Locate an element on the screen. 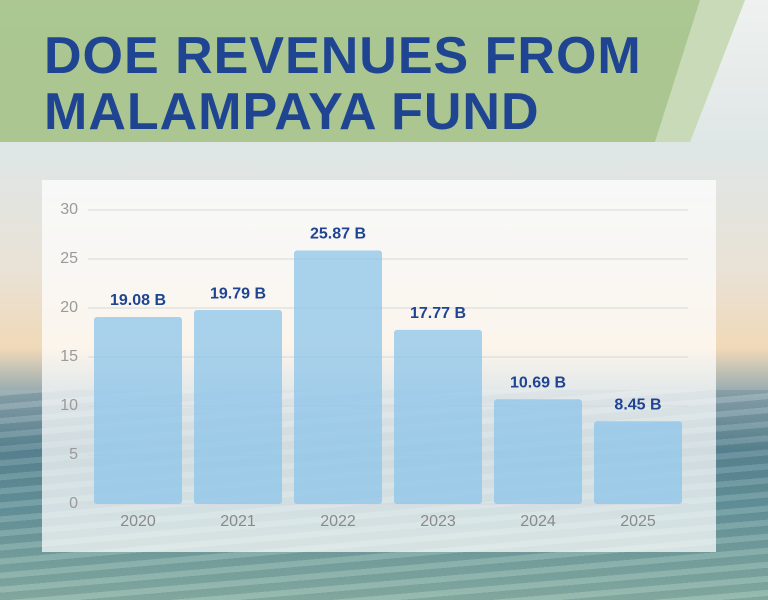  y-tick-label: 0 is located at coordinates (73, 503).